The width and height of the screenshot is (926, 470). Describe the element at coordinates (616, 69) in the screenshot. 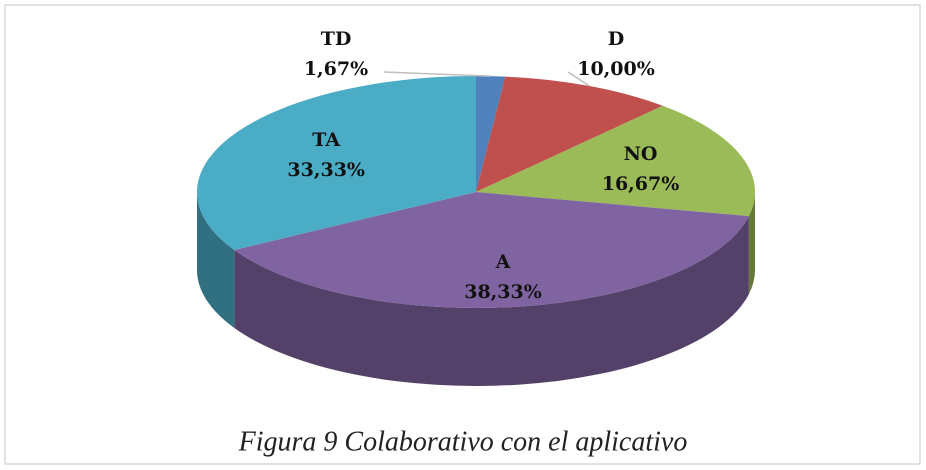

I see `value-label: 10,00%` at that location.